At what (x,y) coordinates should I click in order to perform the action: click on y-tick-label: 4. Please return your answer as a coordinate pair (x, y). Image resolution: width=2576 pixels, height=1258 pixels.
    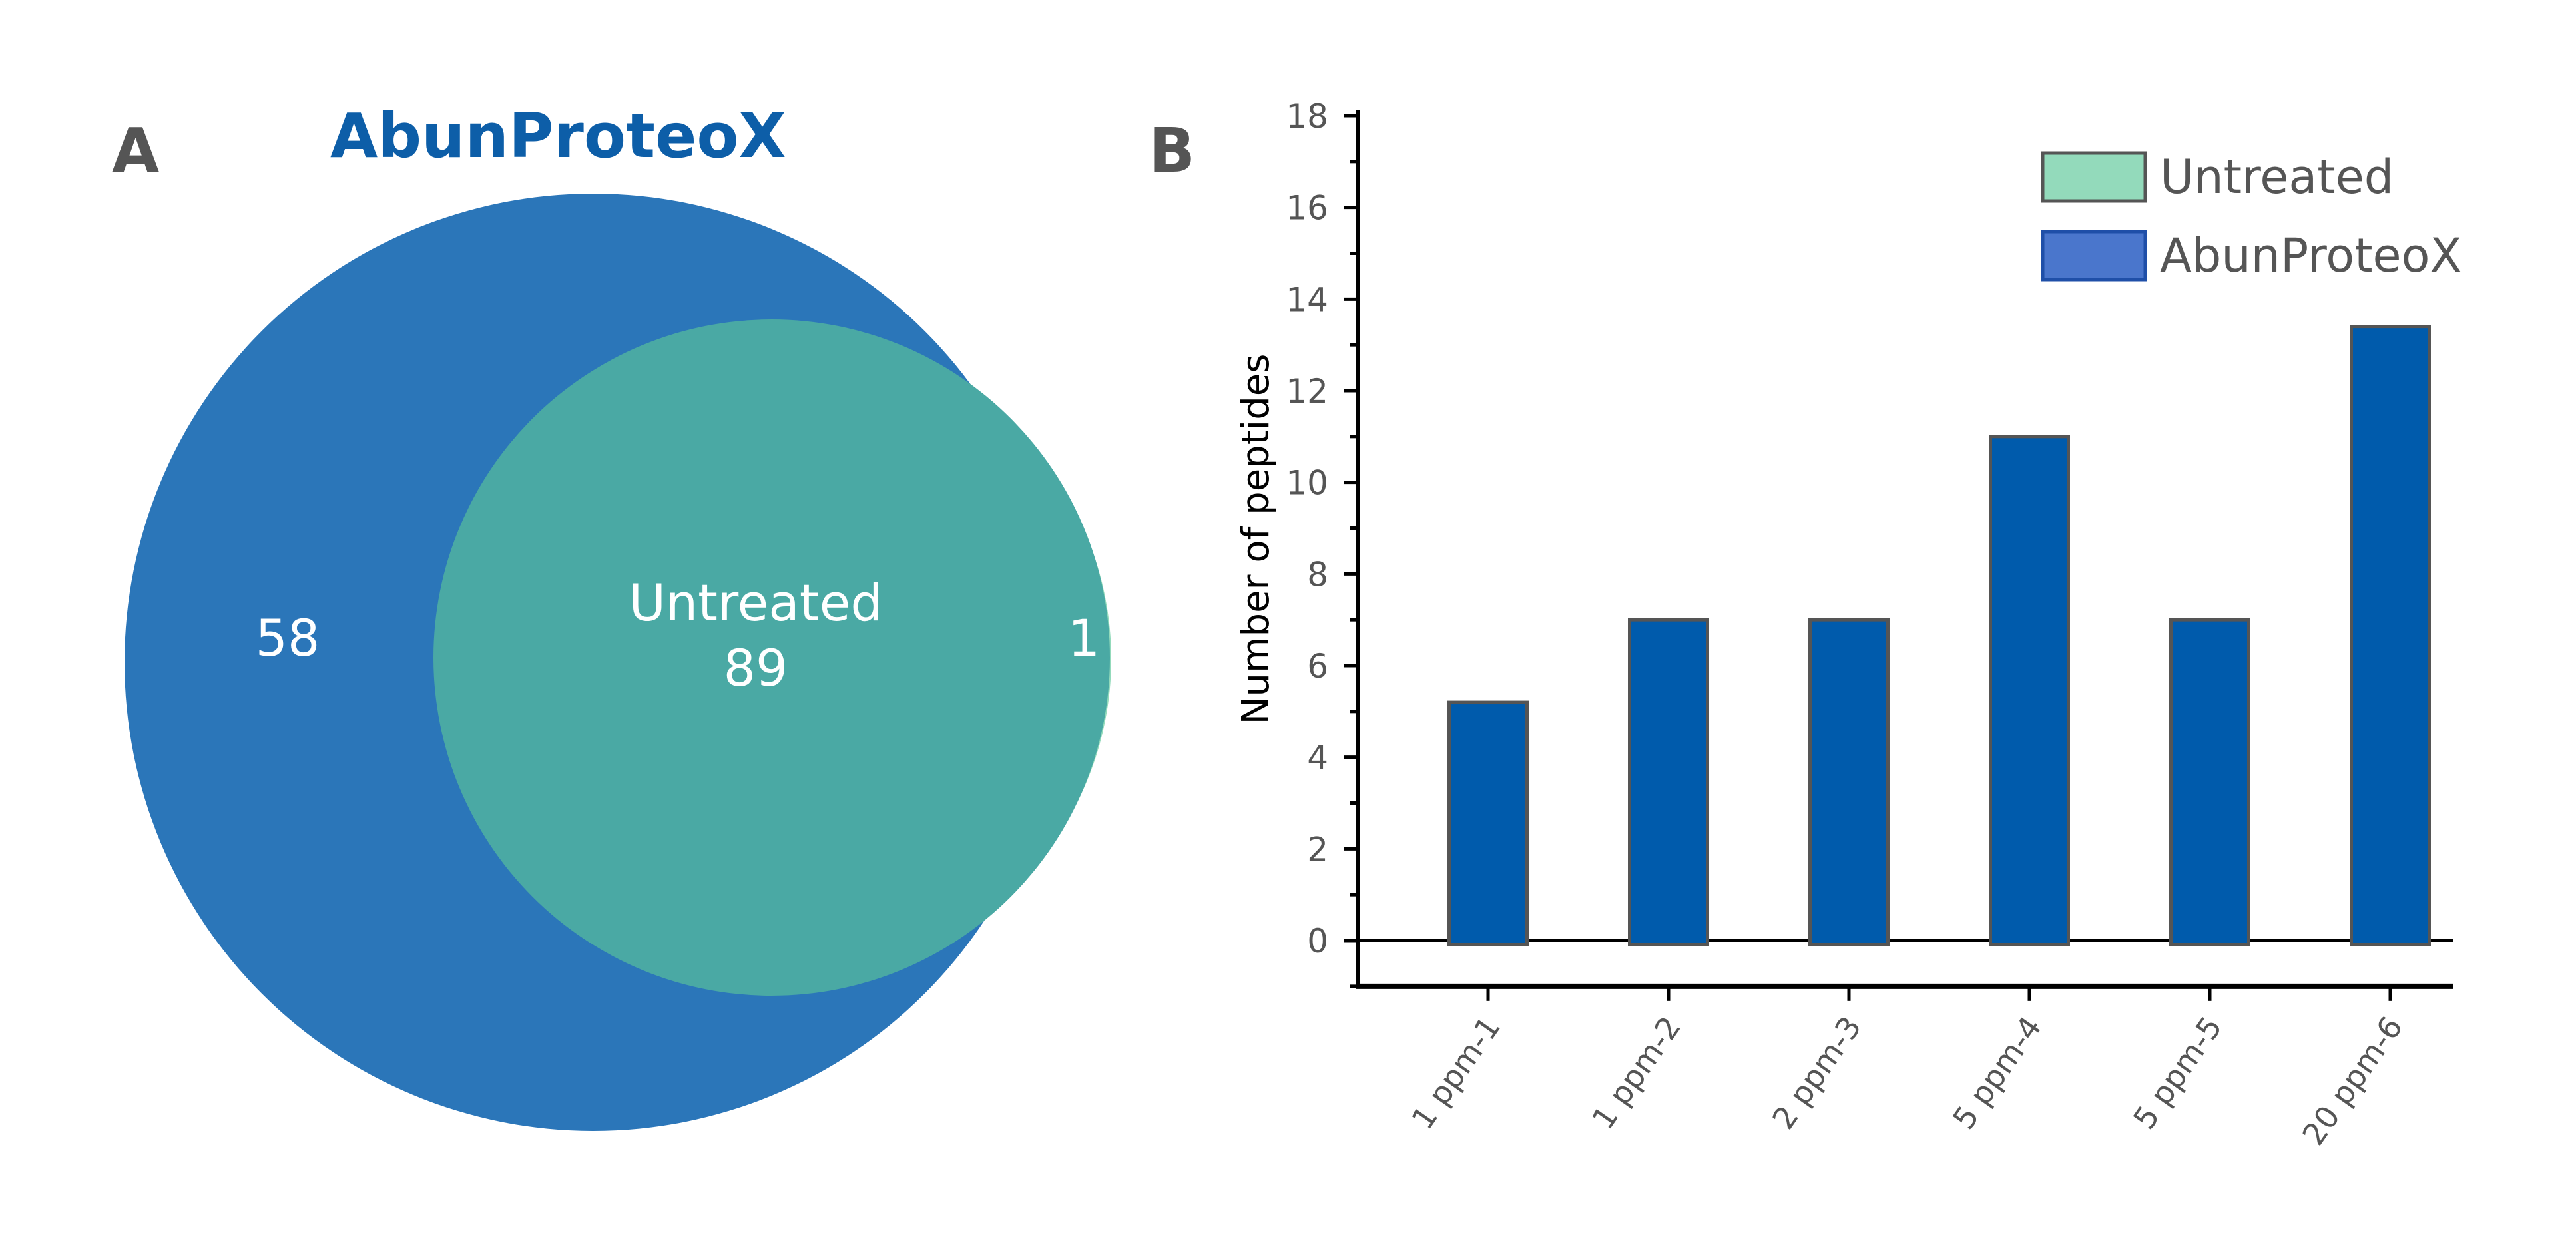
    Looking at the image, I should click on (1318, 758).